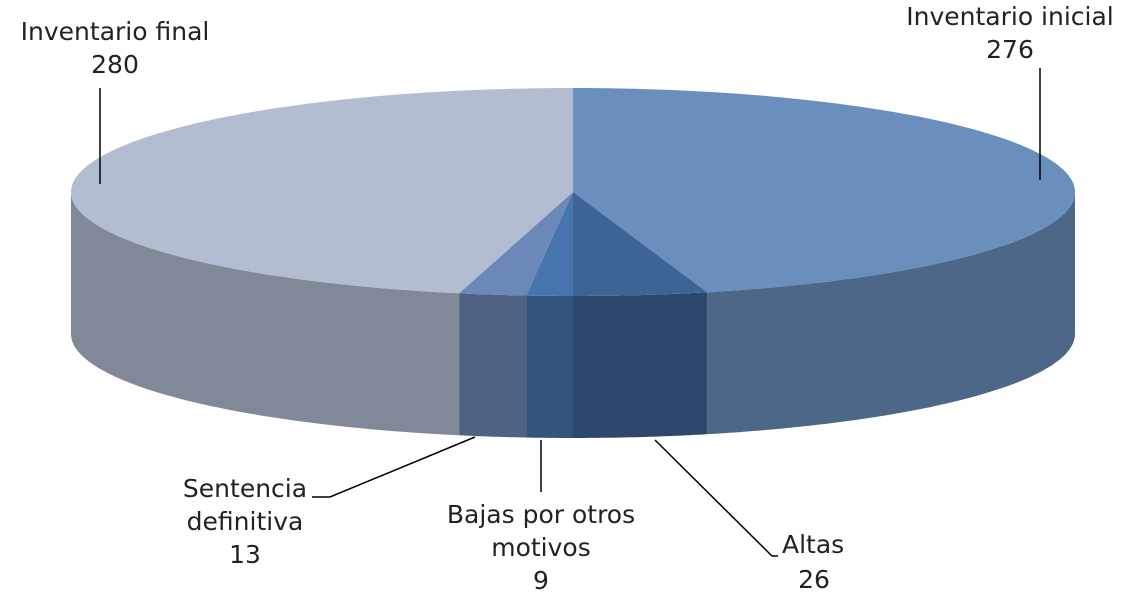  What do you see at coordinates (245, 554) in the screenshot?
I see `value-label: 13` at bounding box center [245, 554].